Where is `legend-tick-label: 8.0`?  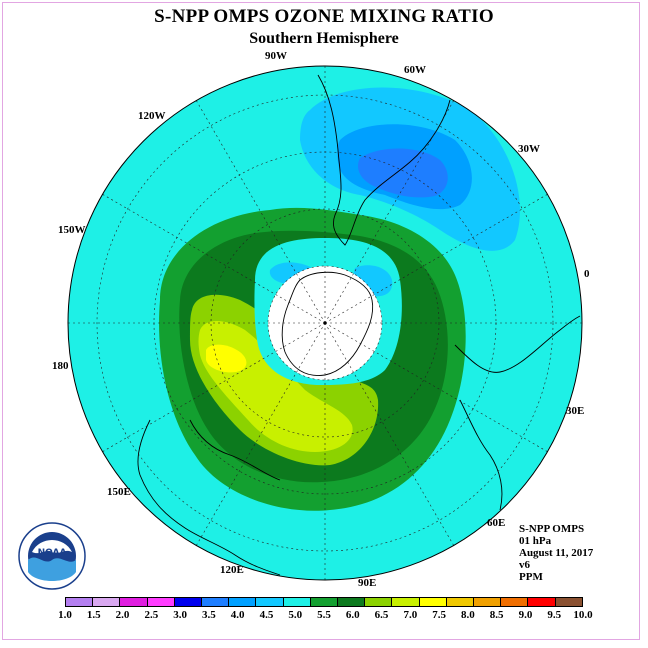 legend-tick-label: 8.0 is located at coordinates (468, 615).